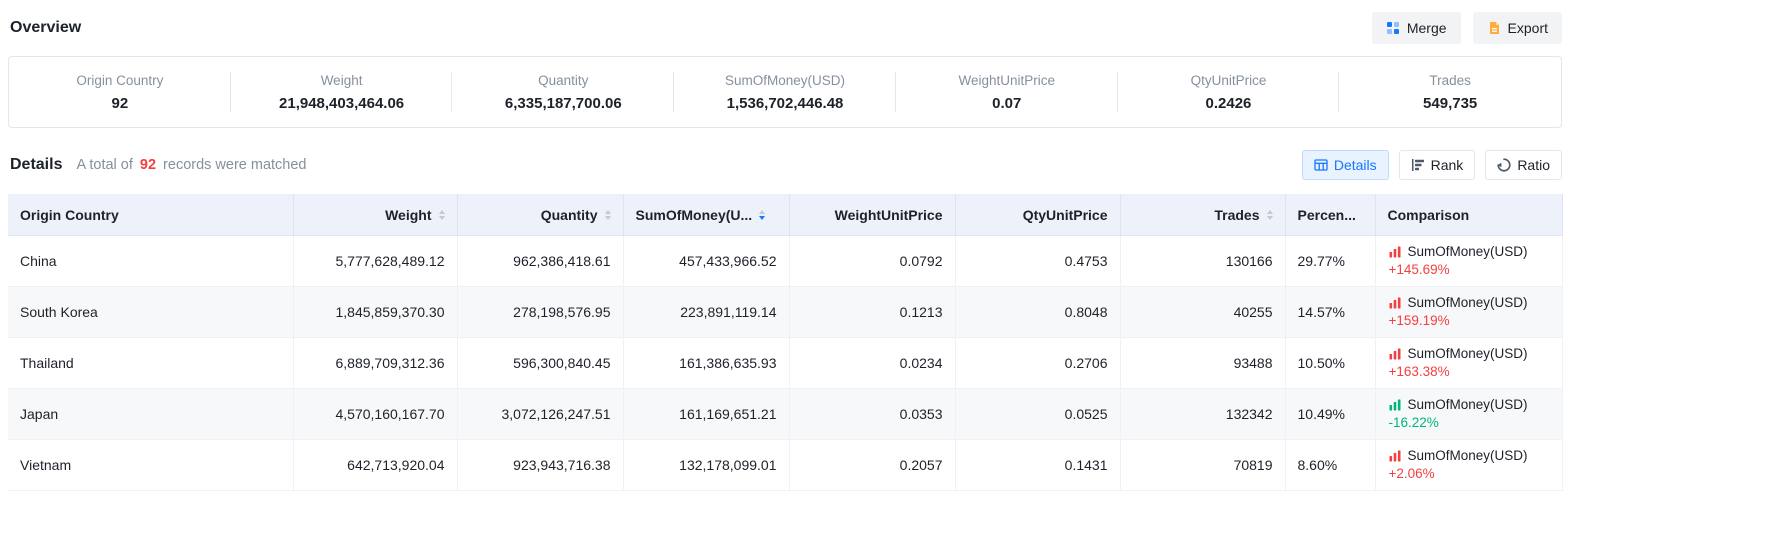 Image resolution: width=1779 pixels, height=559 pixels. Describe the element at coordinates (706, 261) in the screenshot. I see `cell-sum-of-money: 457,433,966.52` at that location.